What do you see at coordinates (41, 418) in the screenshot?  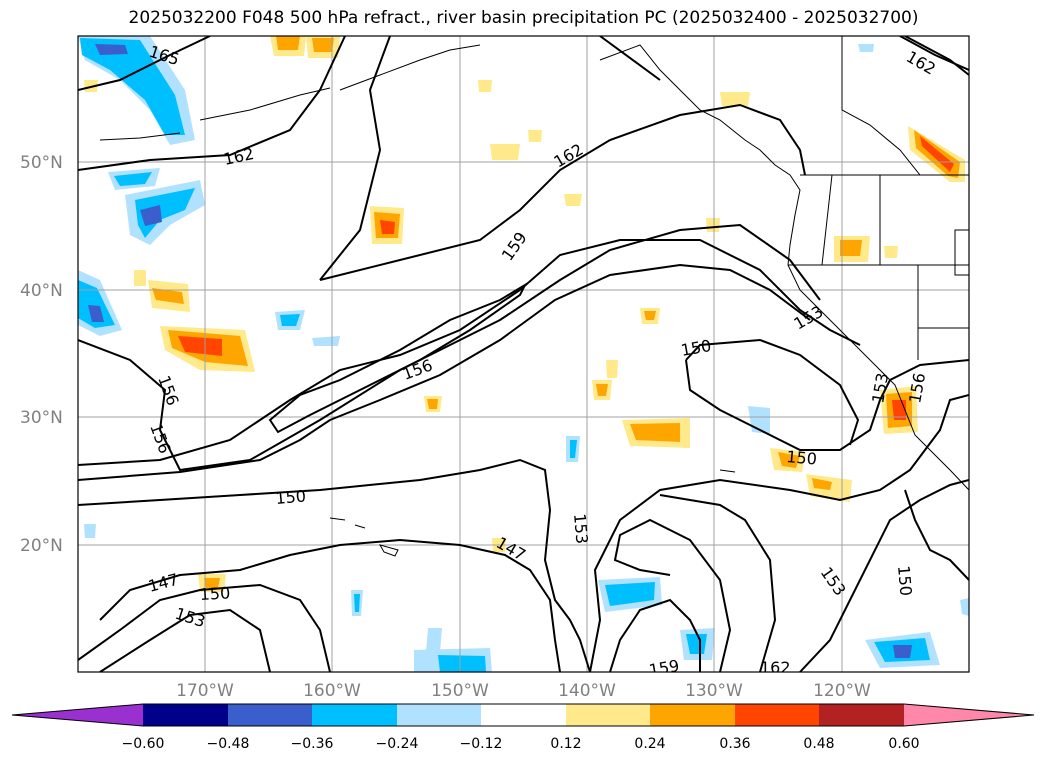 I see `lat-label: 30°N` at bounding box center [41, 418].